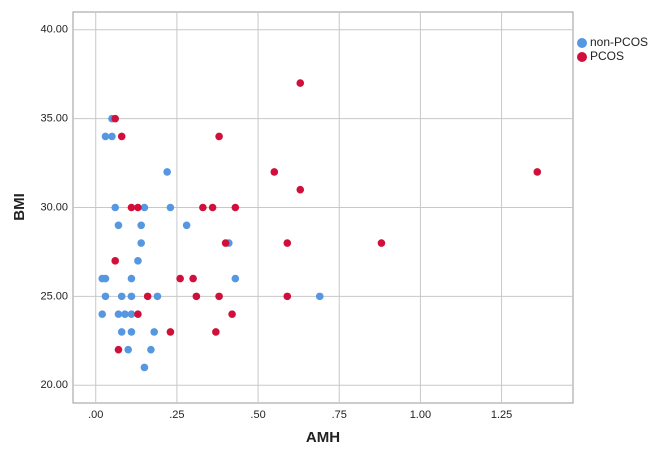 The height and width of the screenshot is (454, 654). Describe the element at coordinates (607, 56) in the screenshot. I see `legend-text: PCOS` at that location.